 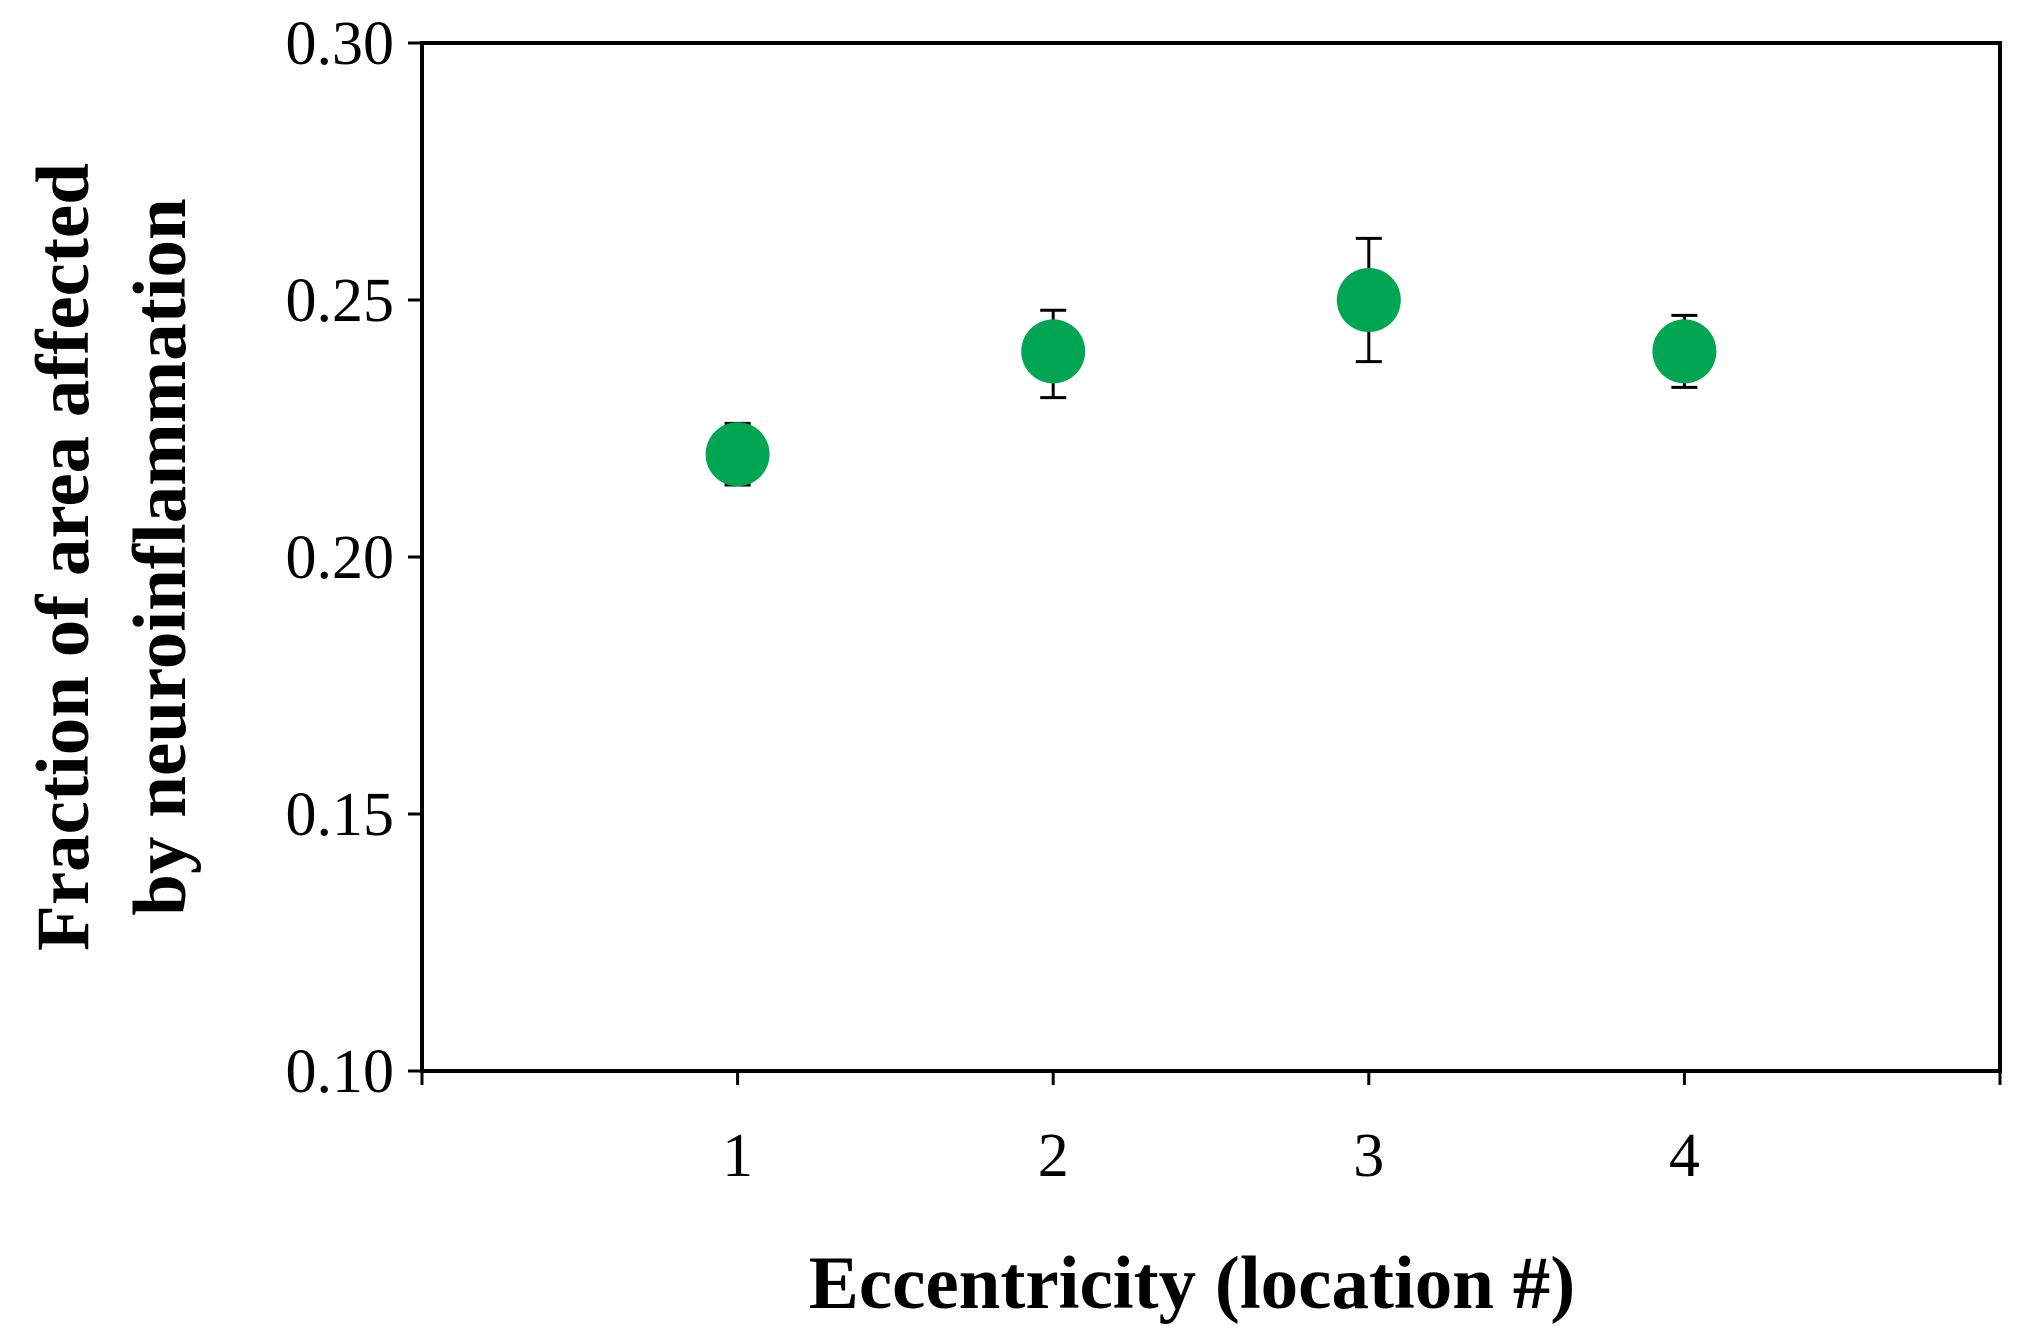 What do you see at coordinates (340, 301) in the screenshot?
I see `y-tick-label: 0.25` at bounding box center [340, 301].